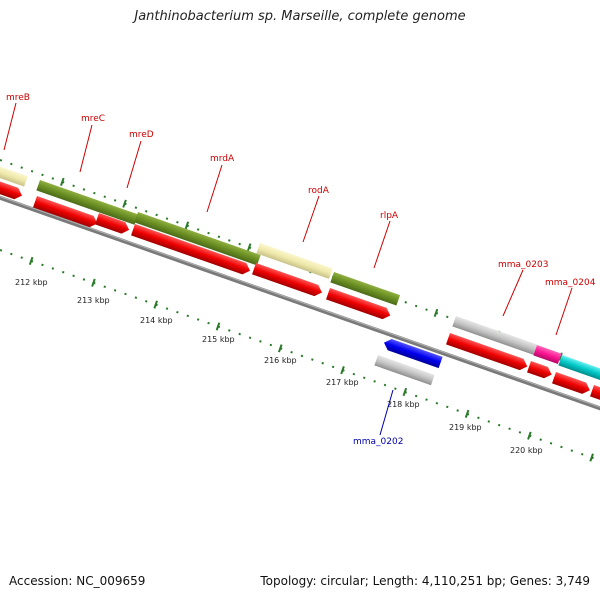  Describe the element at coordinates (12, 189) in the screenshot. I see `gene-arrow-mreB` at that location.